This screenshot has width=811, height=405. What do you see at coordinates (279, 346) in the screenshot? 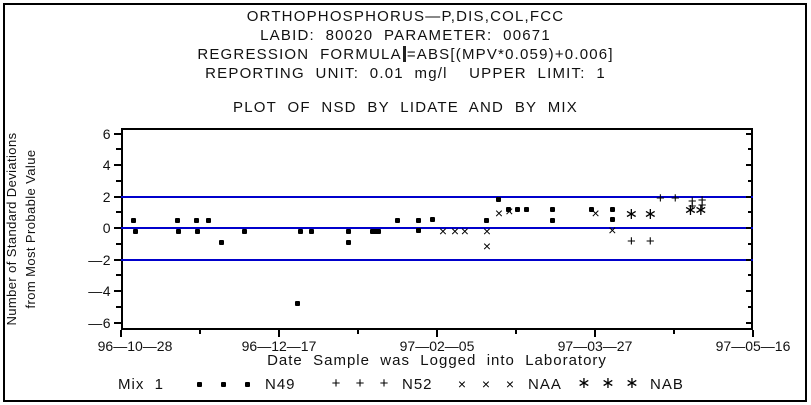
I see `x-tick-label: 96—12—17` at bounding box center [279, 346].